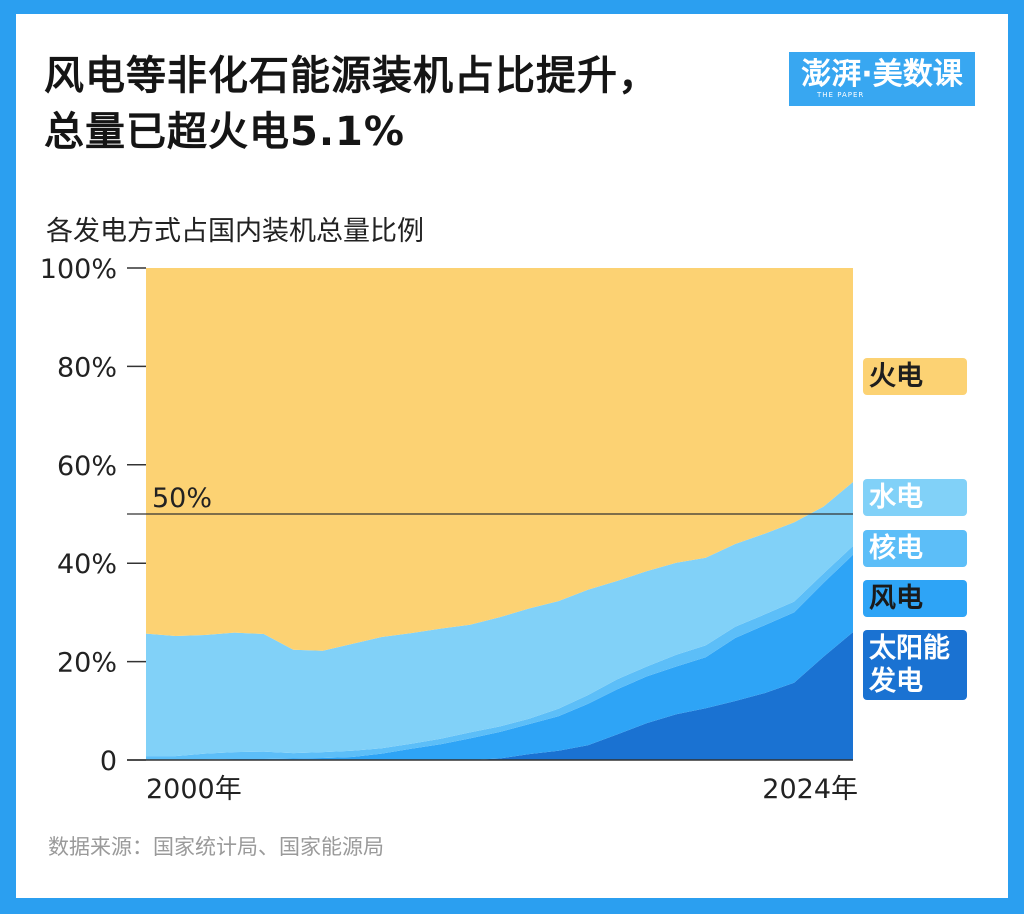 This screenshot has width=1024, height=914. Describe the element at coordinates (896, 681) in the screenshot. I see `legend-label-solar-line2: 发电` at that location.